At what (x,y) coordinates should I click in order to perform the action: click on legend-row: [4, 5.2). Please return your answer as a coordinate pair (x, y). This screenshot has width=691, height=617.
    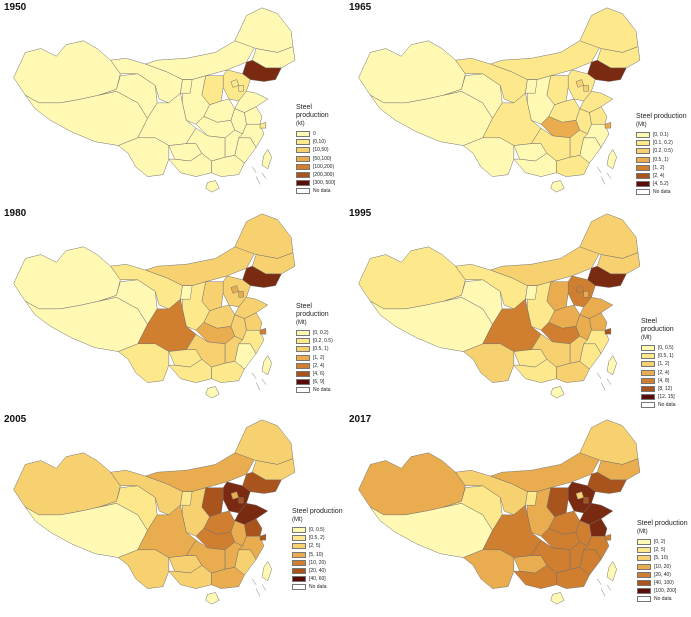
    Looking at the image, I should click on (661, 184).